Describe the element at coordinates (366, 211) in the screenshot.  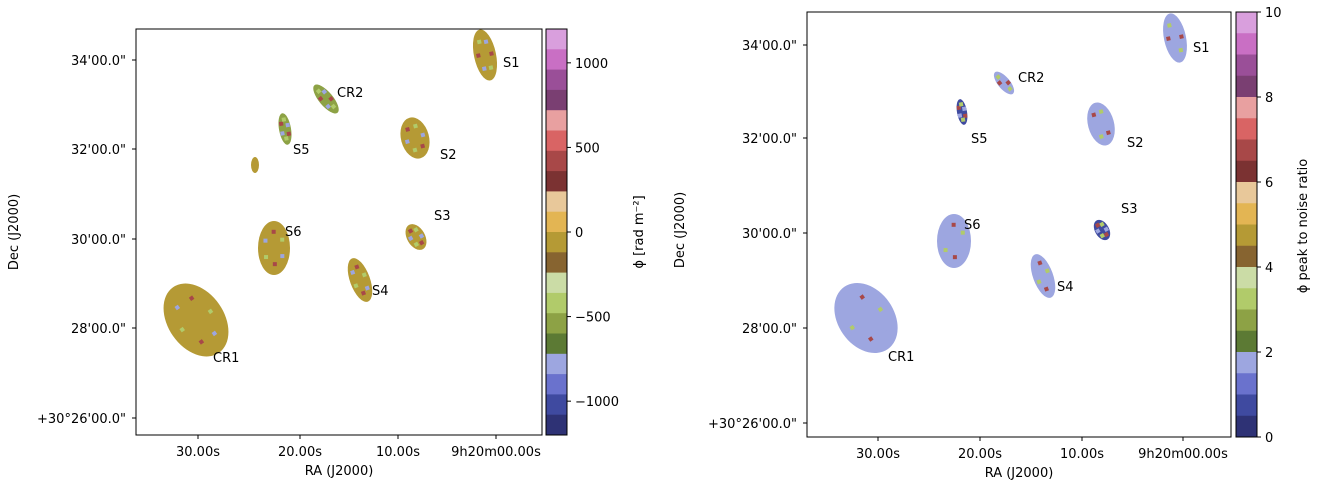
I see `left-source-labels: S1 CR2 S5 S2 S3 S6 S4 CR1` at that location.